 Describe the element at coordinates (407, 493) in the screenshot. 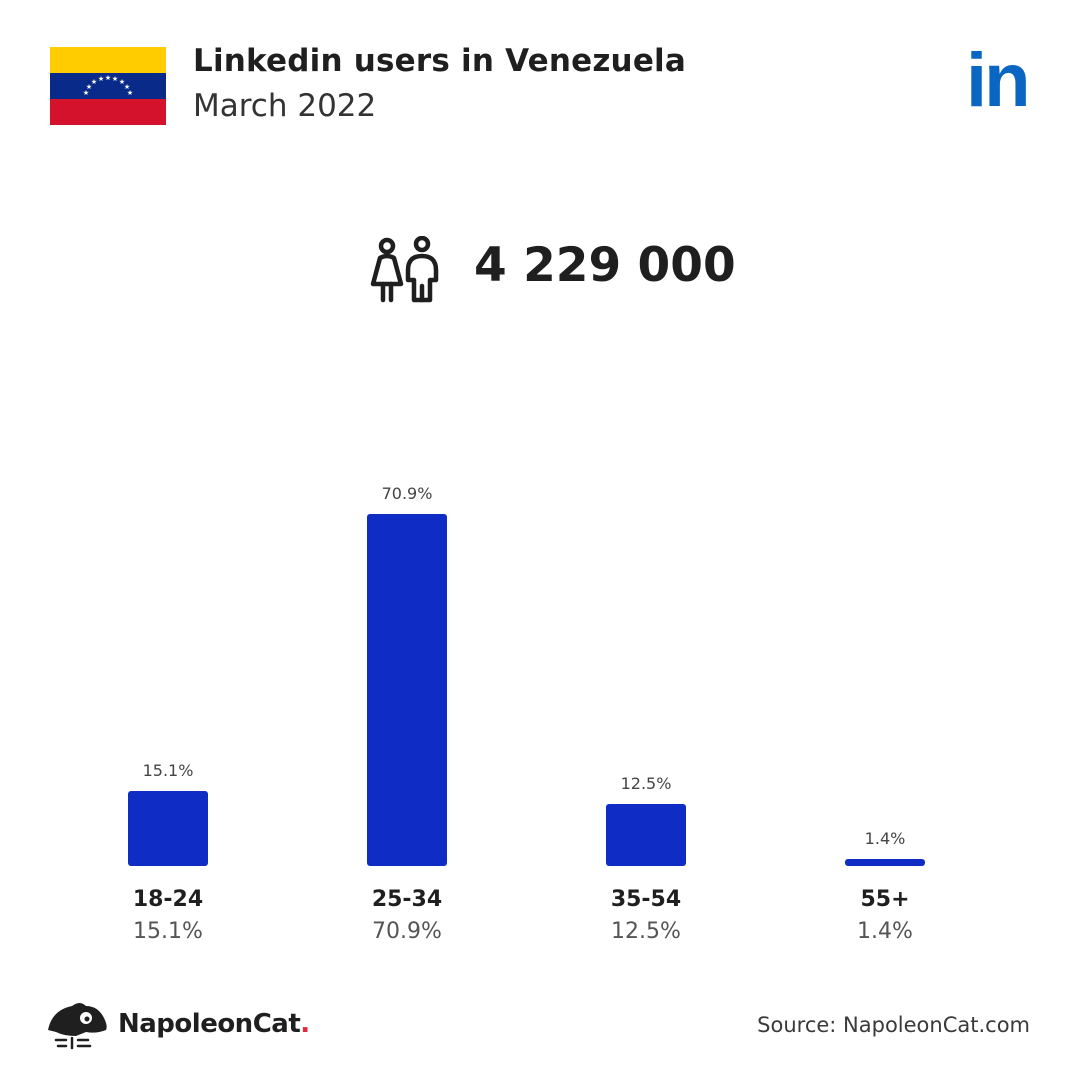

I see `bar-value-label: 70.9%` at that location.